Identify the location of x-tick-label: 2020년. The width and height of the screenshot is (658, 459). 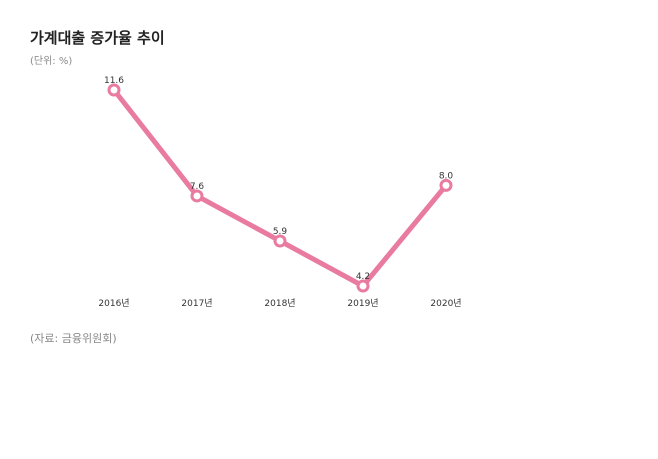
(445, 303).